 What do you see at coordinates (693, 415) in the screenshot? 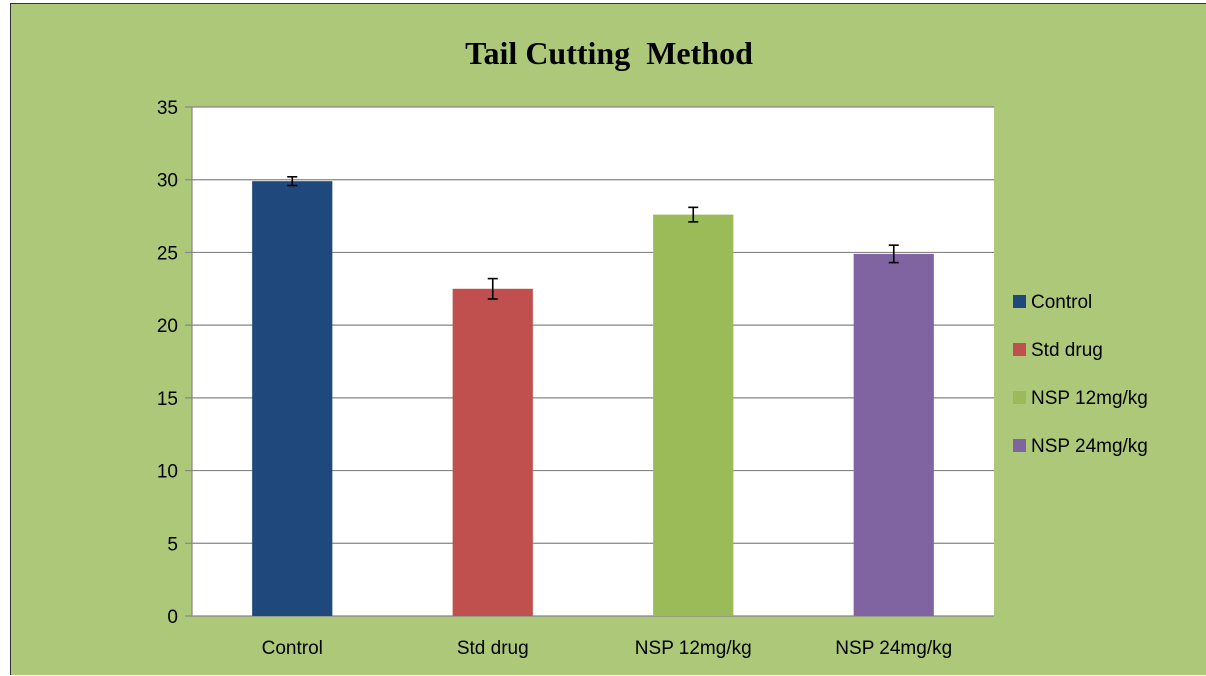
I see `bar-nsp-12mg-kg` at bounding box center [693, 415].